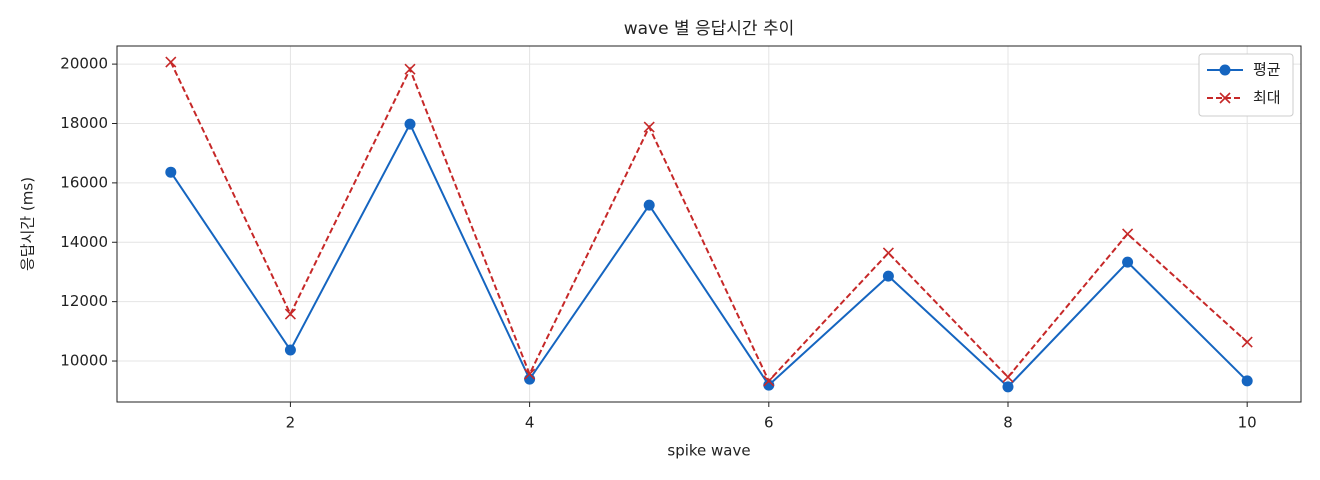 Image resolution: width=1320 pixels, height=480 pixels. What do you see at coordinates (84, 301) in the screenshot?
I see `y-tick-label: 12000` at bounding box center [84, 301].